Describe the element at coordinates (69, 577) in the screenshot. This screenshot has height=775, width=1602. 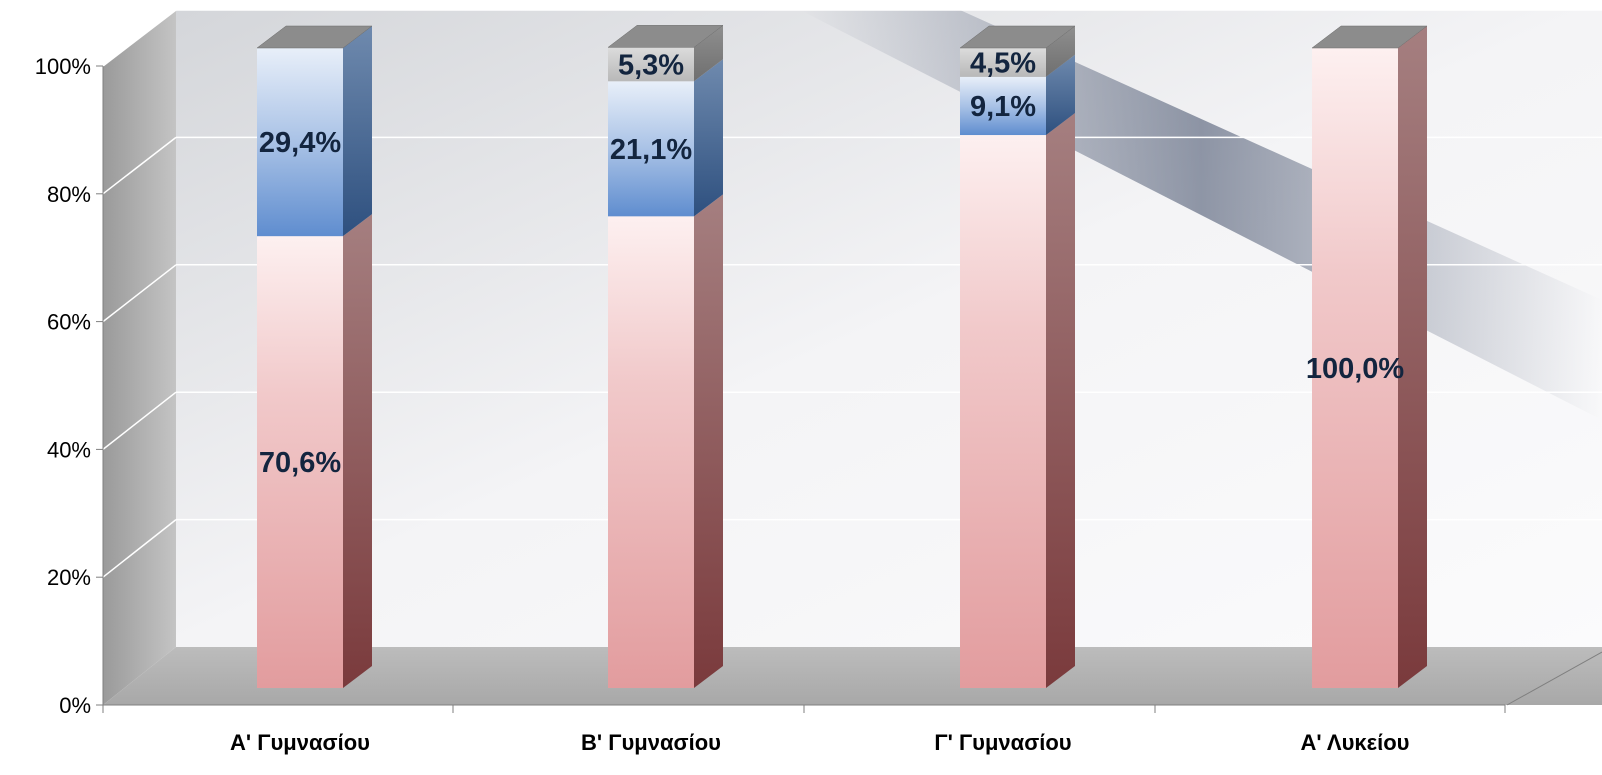
I see `y-tick-label: 20%` at that location.